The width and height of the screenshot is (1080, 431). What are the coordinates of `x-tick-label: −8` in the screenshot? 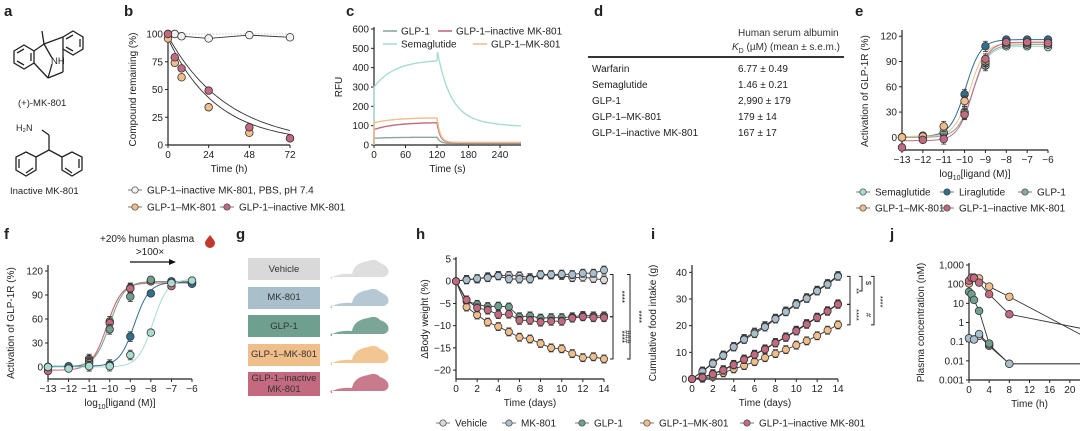 It's located at (151, 389).